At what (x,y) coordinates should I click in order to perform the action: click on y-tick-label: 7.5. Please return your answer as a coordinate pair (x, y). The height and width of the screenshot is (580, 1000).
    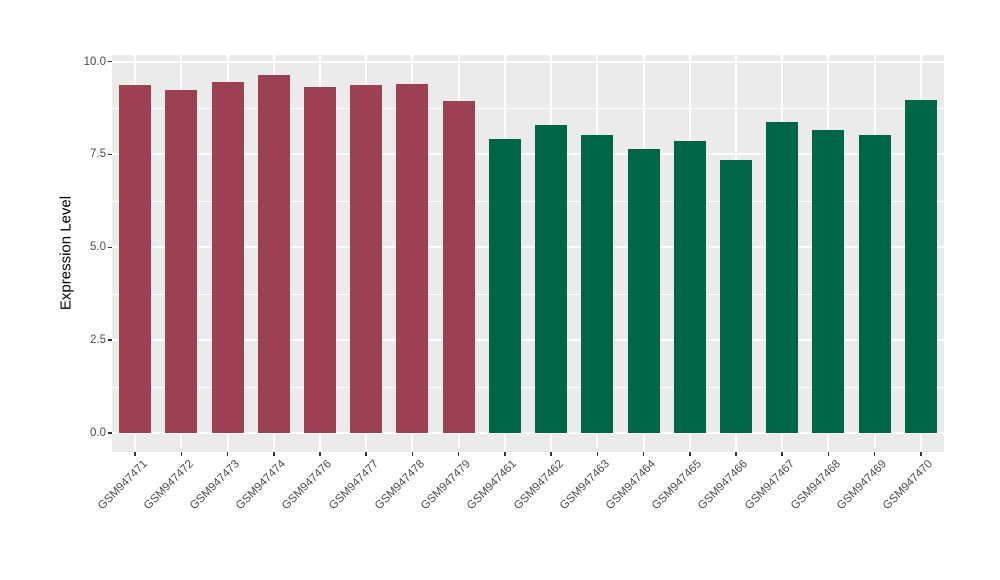
    Looking at the image, I should click on (98, 154).